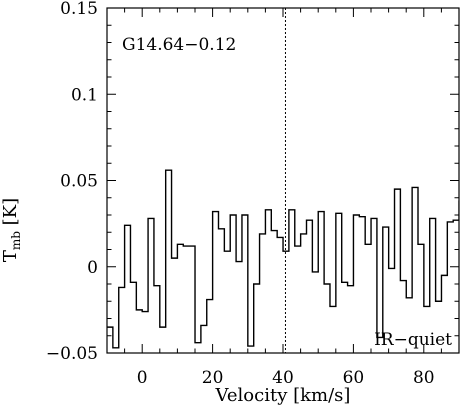 This screenshot has width=460, height=408. What do you see at coordinates (142, 378) in the screenshot?
I see `x-tick-label: 0` at bounding box center [142, 378].